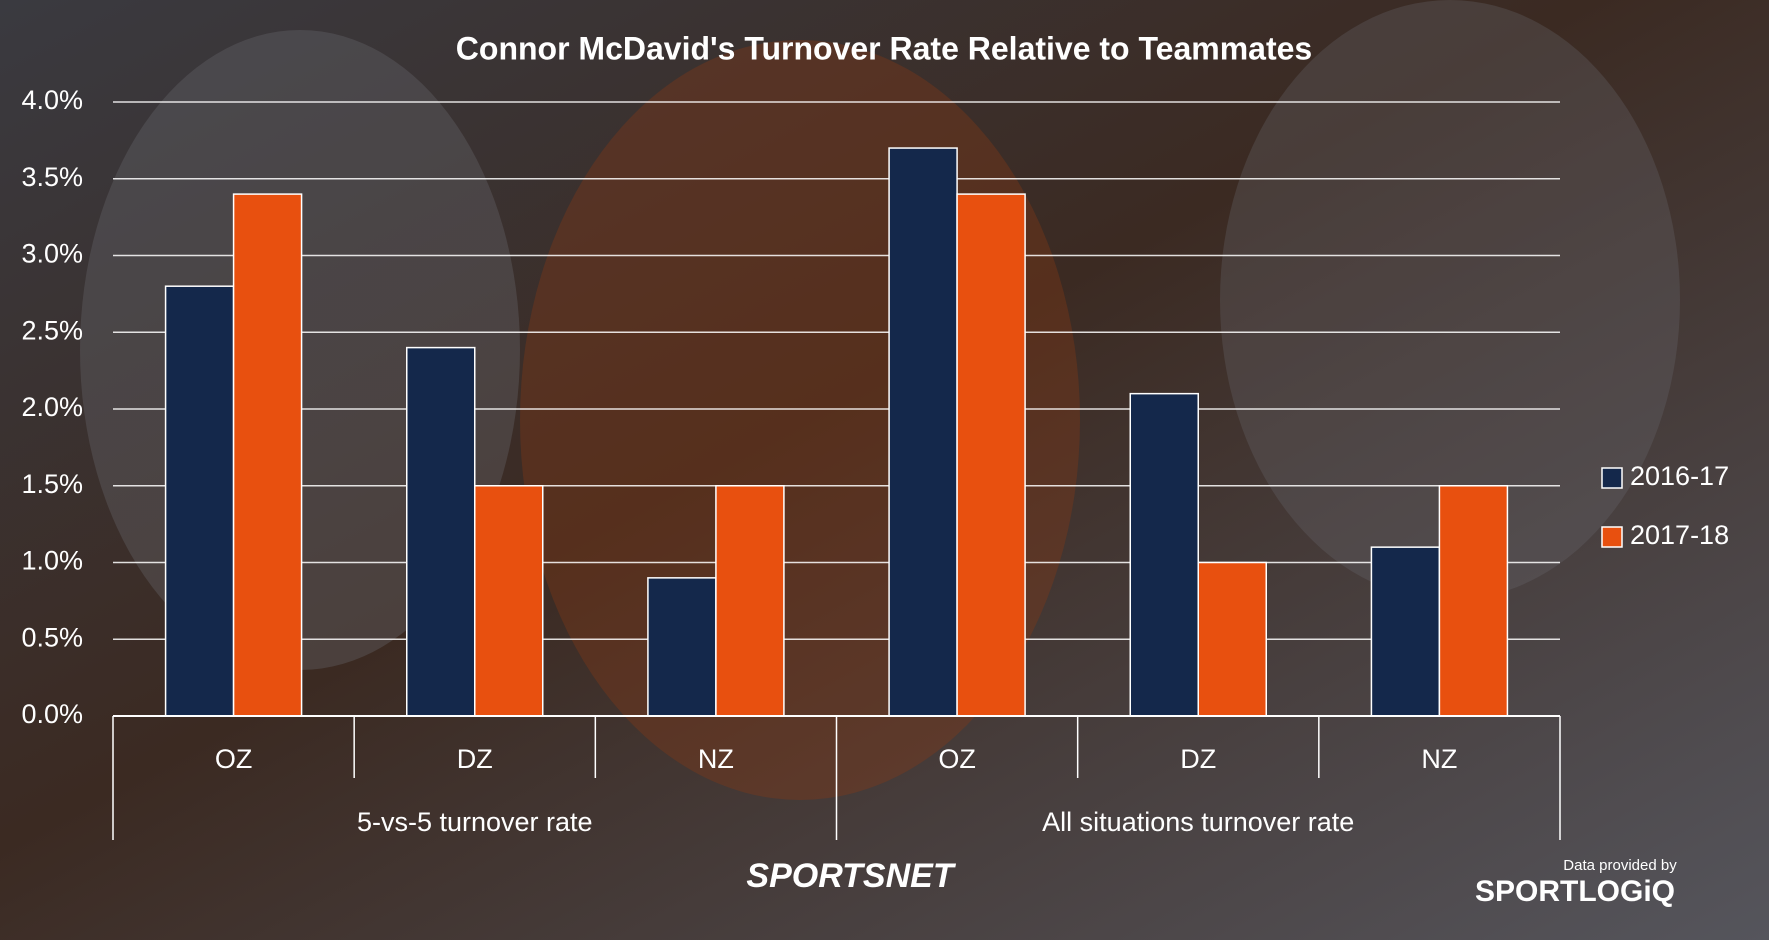  What do you see at coordinates (52, 714) in the screenshot?
I see `y-tick-label: 0.0%` at bounding box center [52, 714].